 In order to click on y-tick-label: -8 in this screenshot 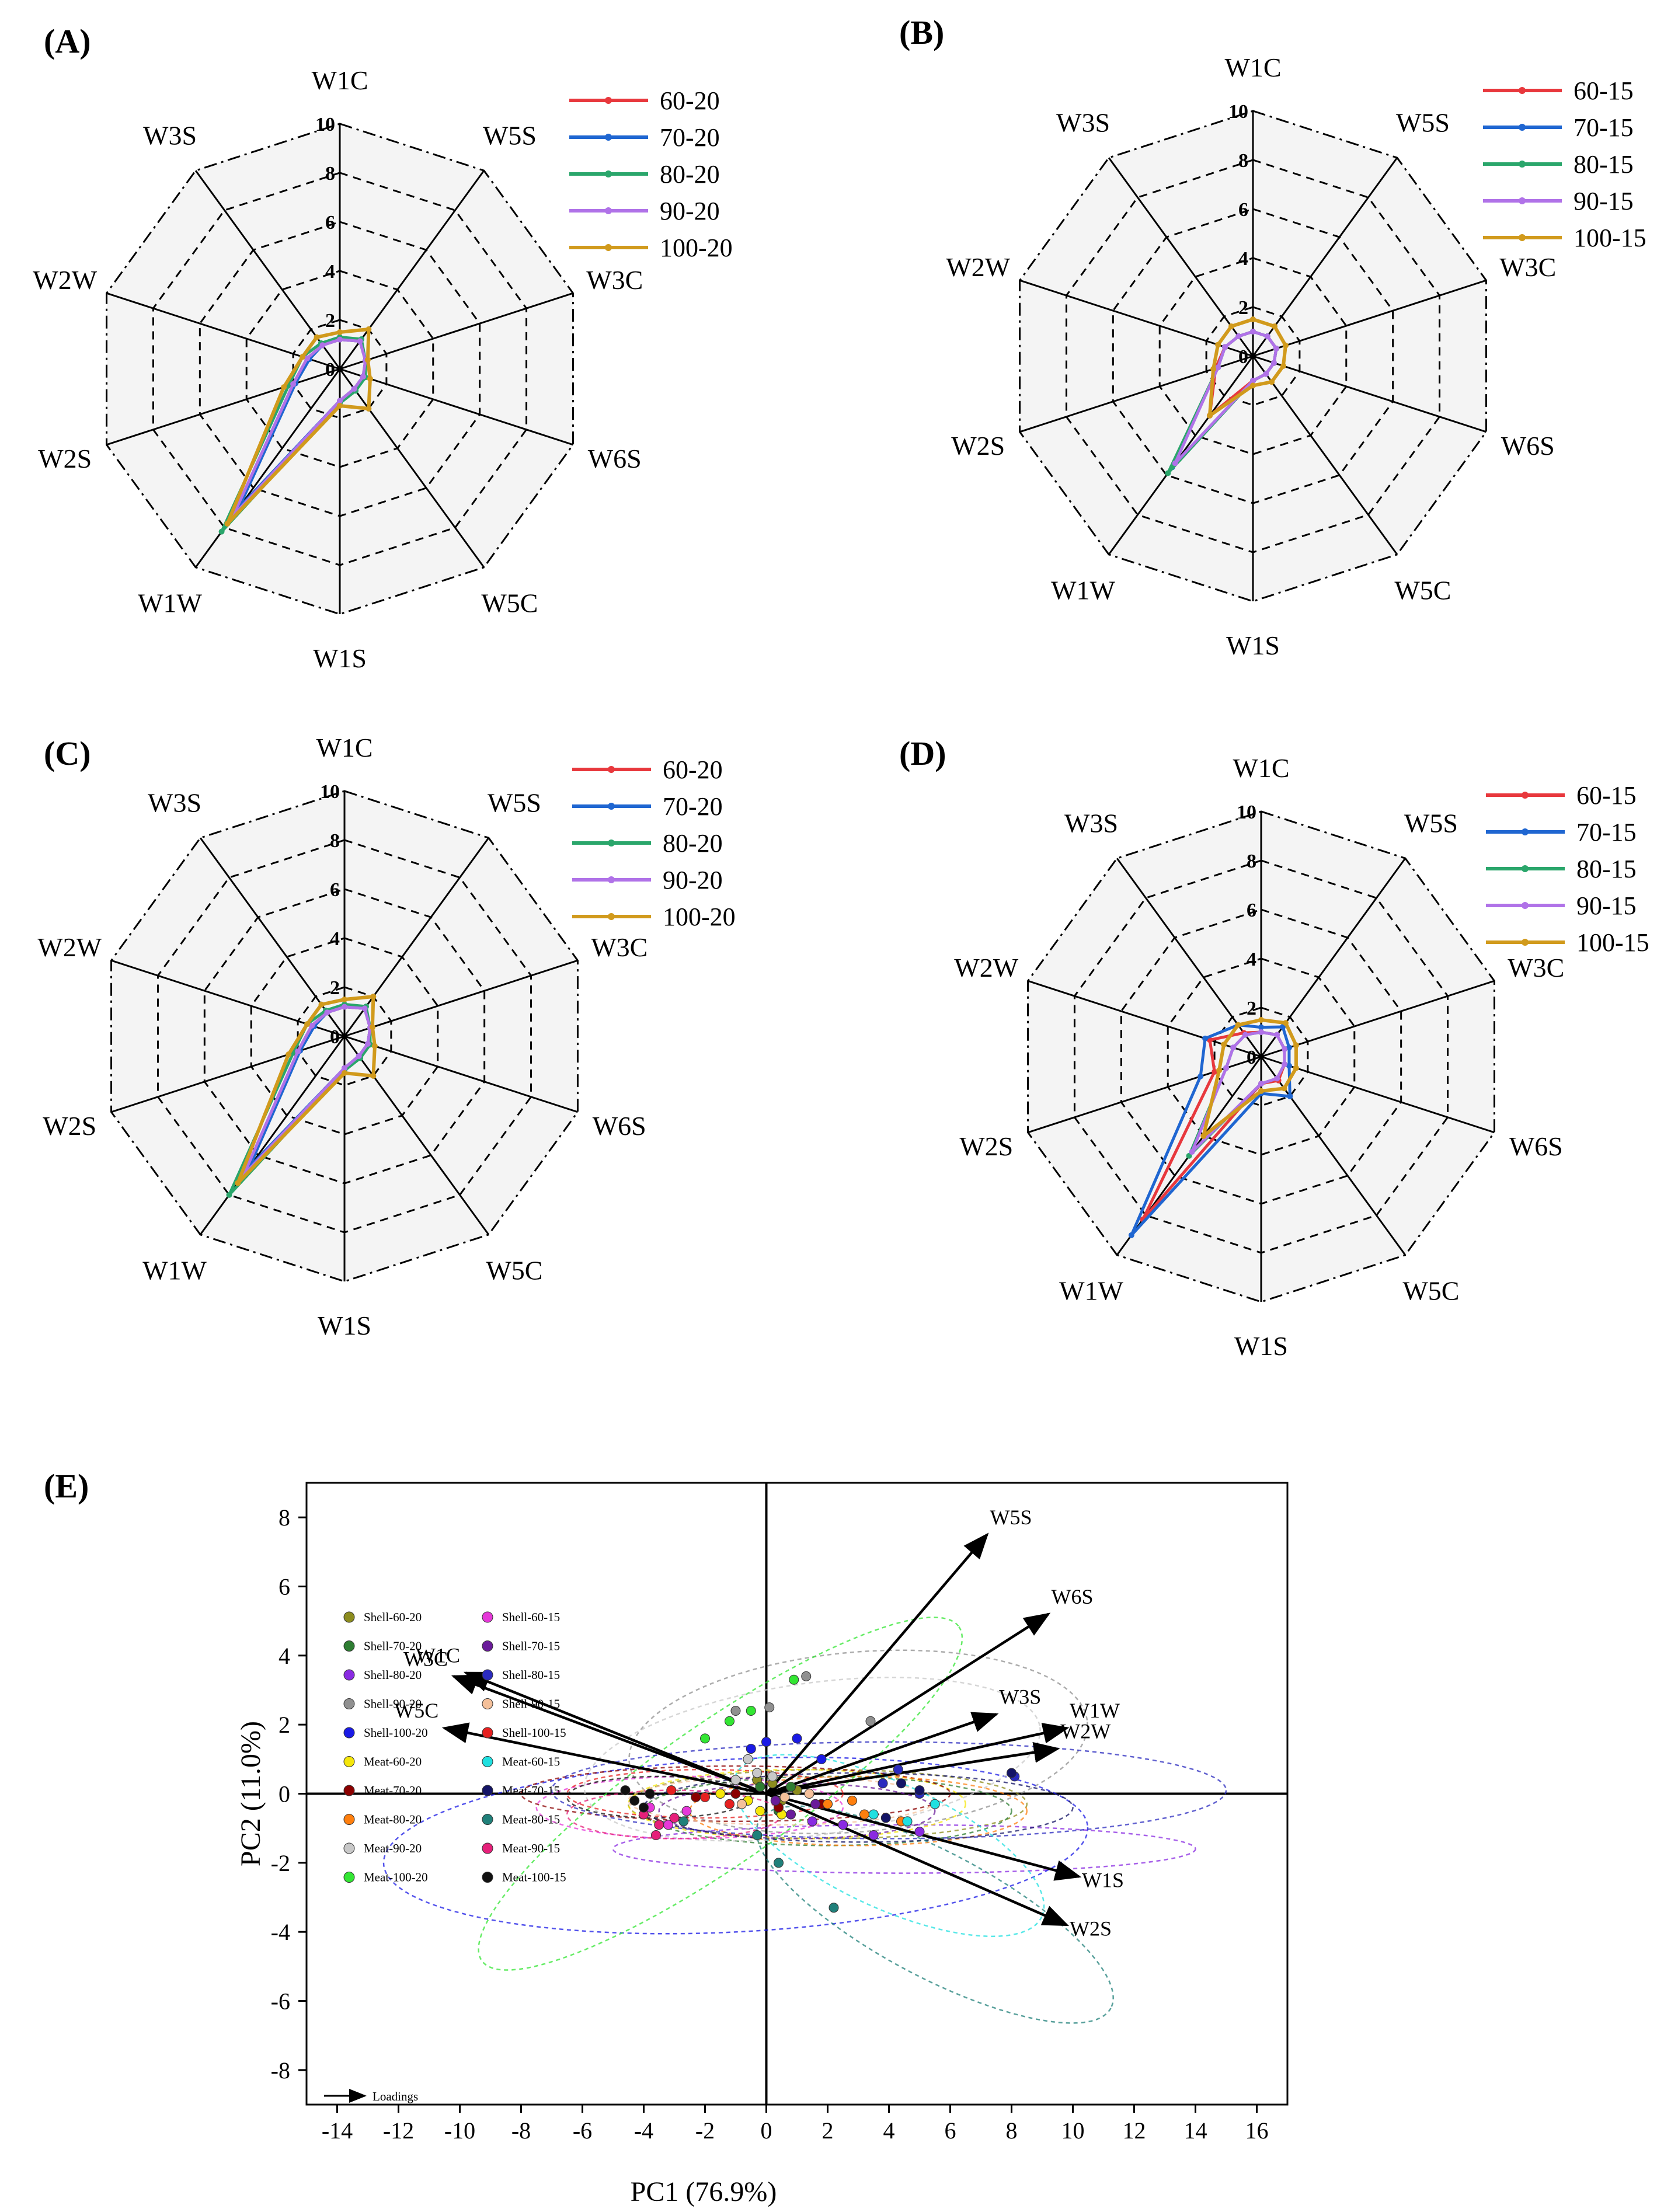, I will do `click(280, 2070)`.